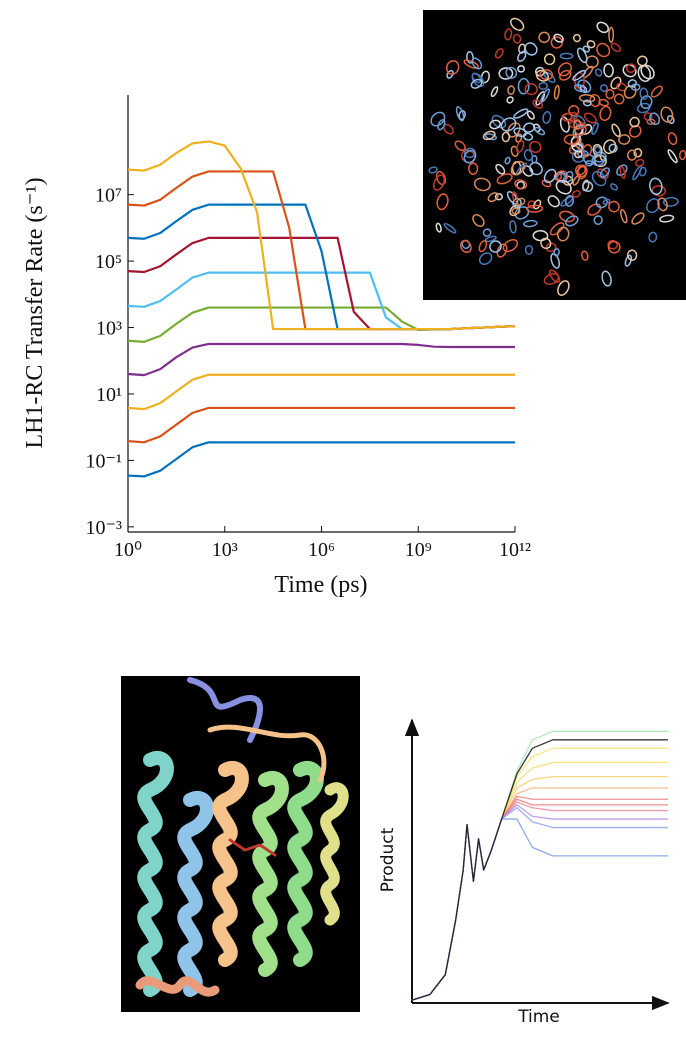 This screenshot has height=1041, width=686. I want to click on y-tick-label: 10⁷, so click(108, 196).